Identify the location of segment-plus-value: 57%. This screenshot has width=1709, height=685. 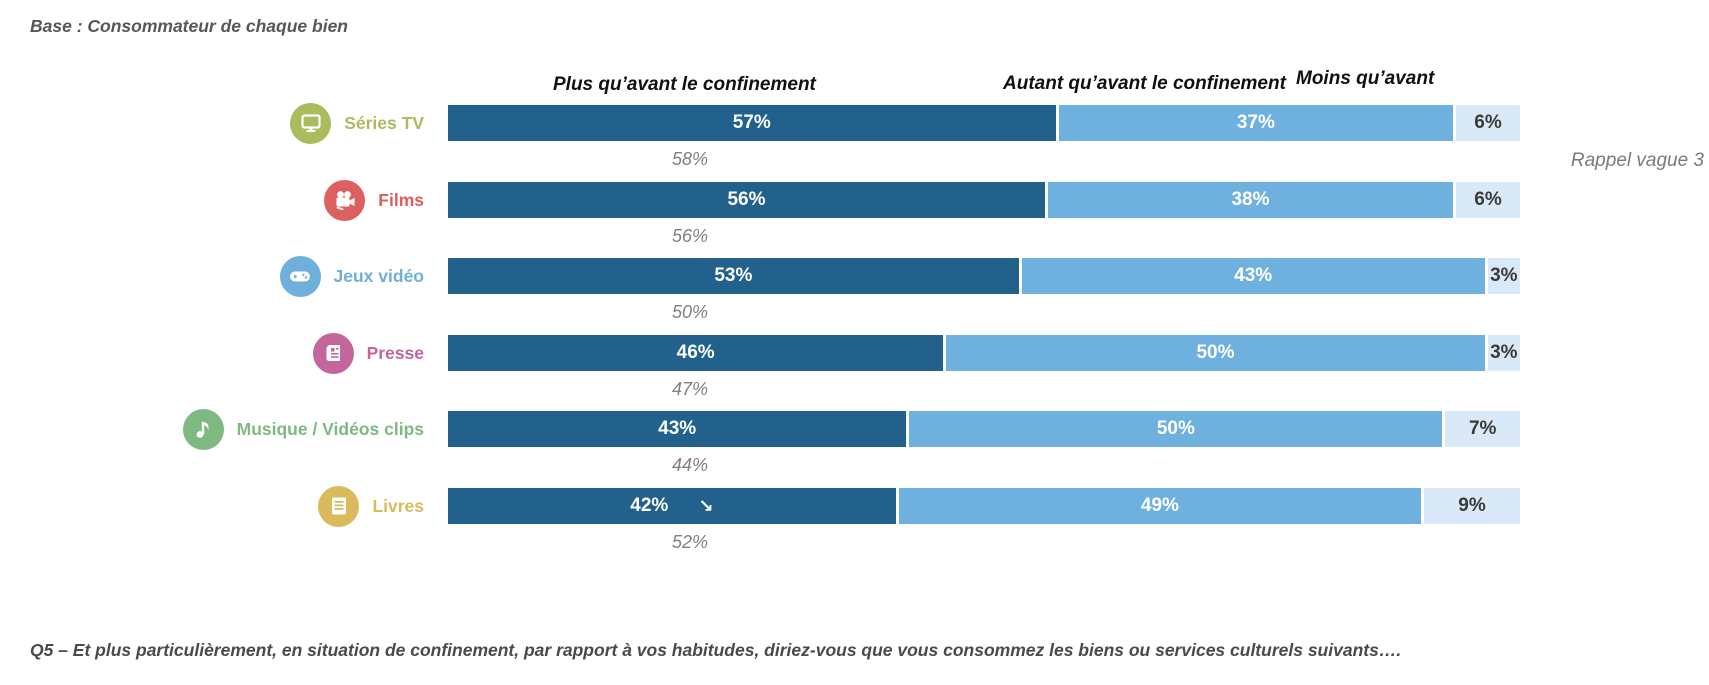
(751, 122).